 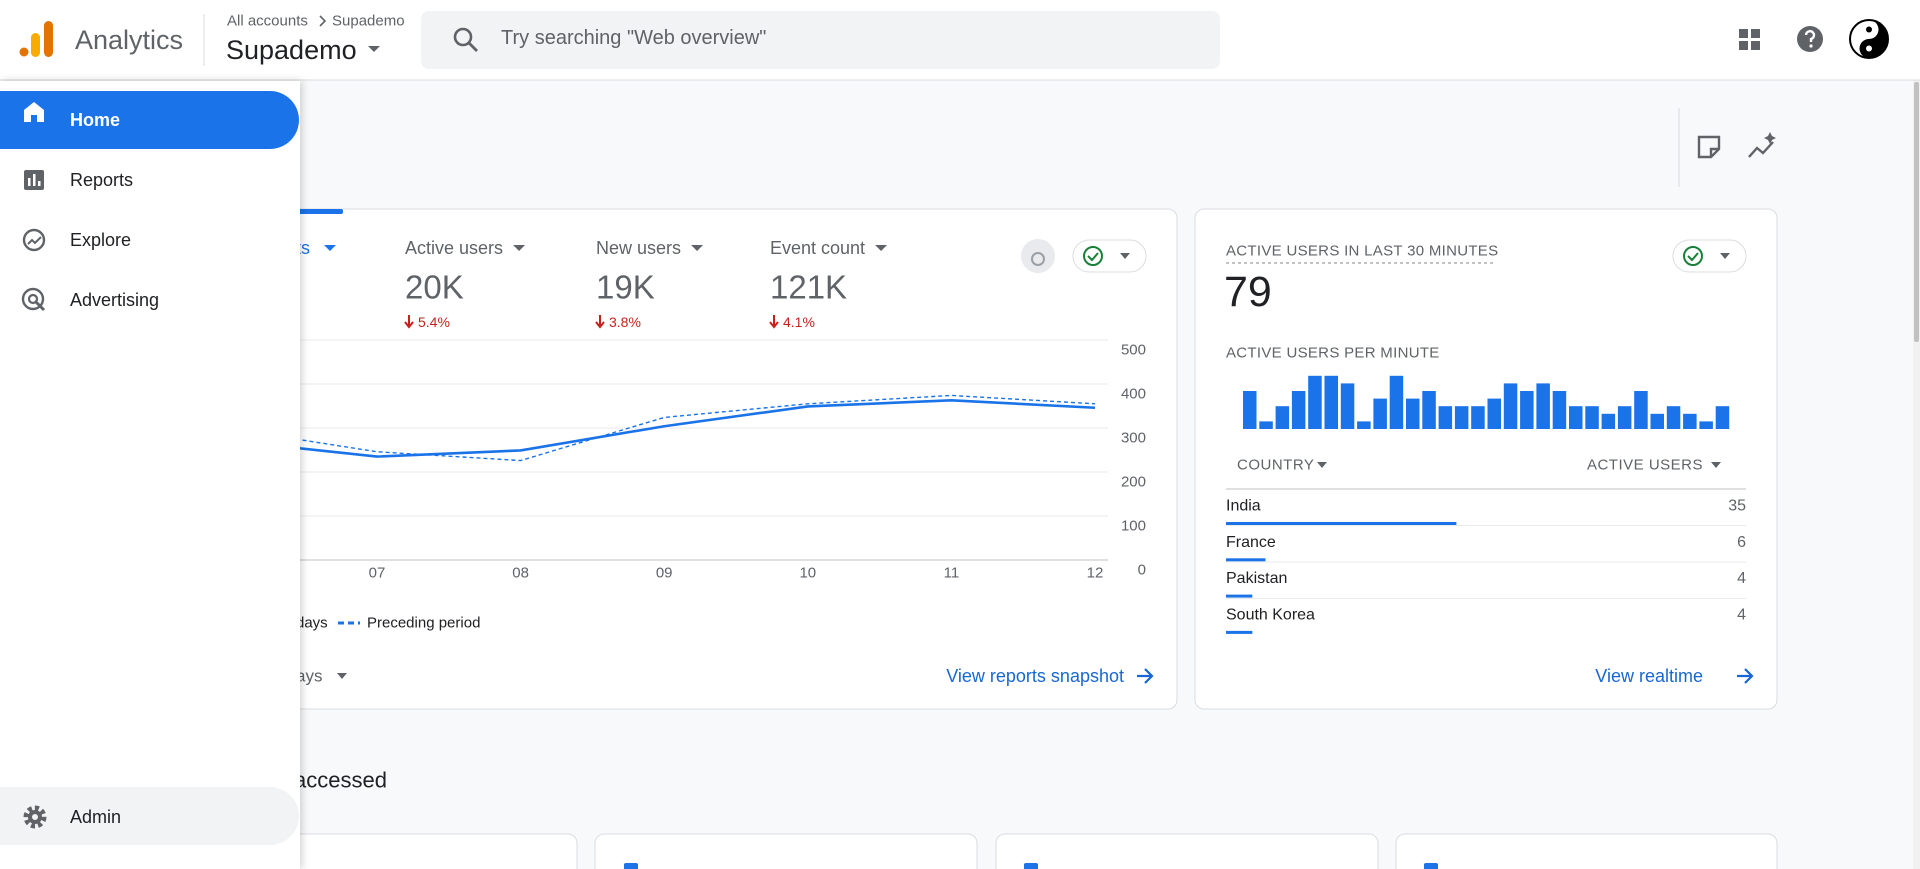 What do you see at coordinates (1645, 465) in the screenshot?
I see `column-header: ACTIVE USERS` at bounding box center [1645, 465].